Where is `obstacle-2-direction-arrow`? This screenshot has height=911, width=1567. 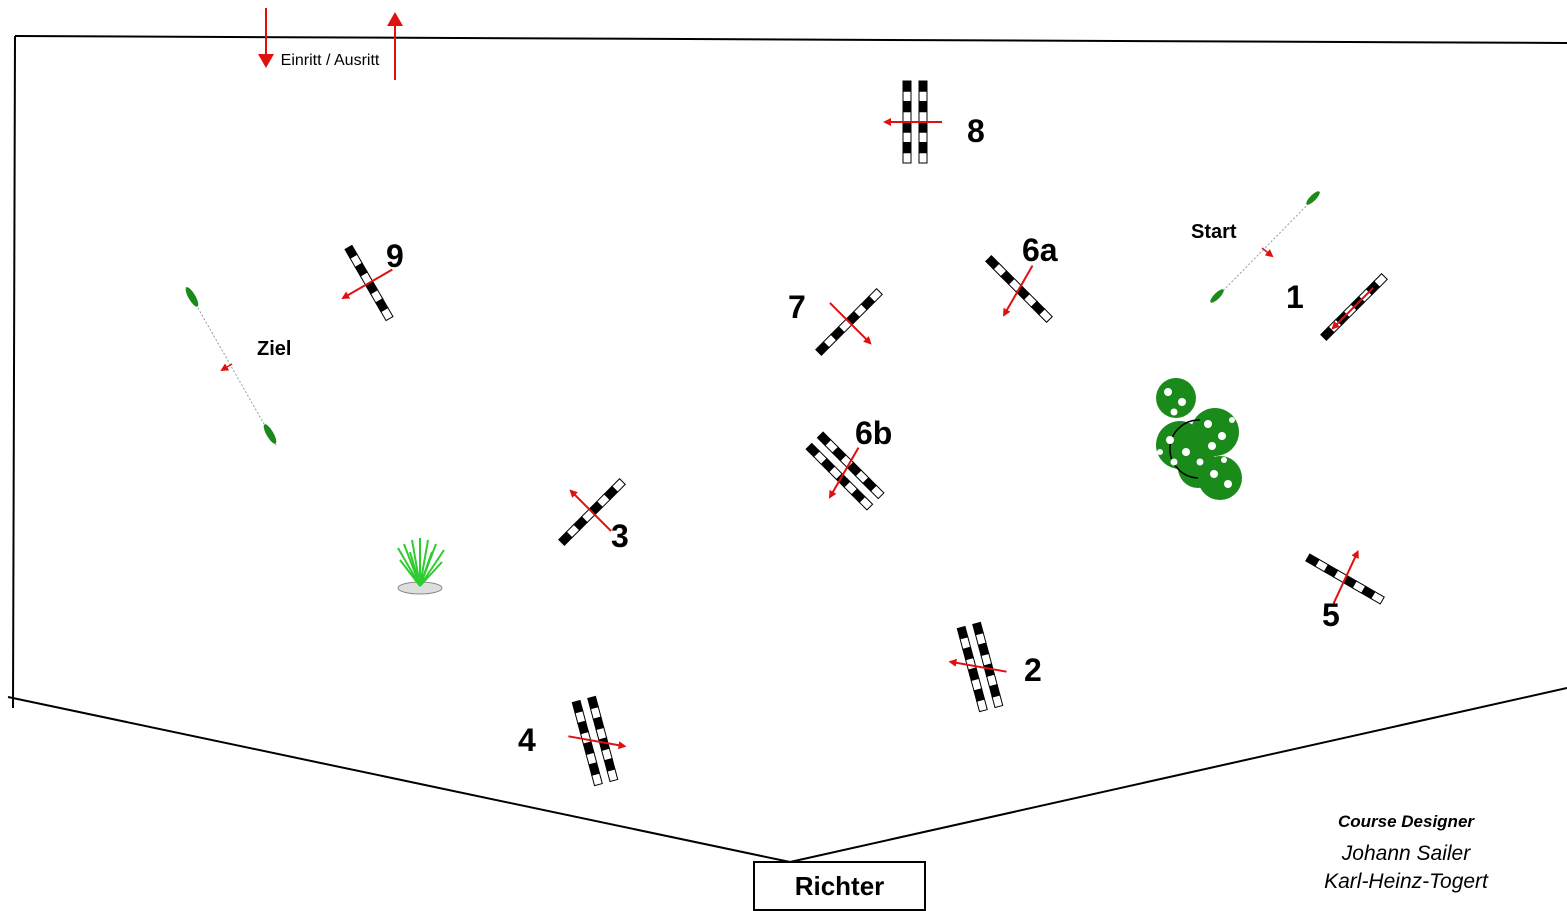
obstacle-2-direction-arrow is located at coordinates (977, 665).